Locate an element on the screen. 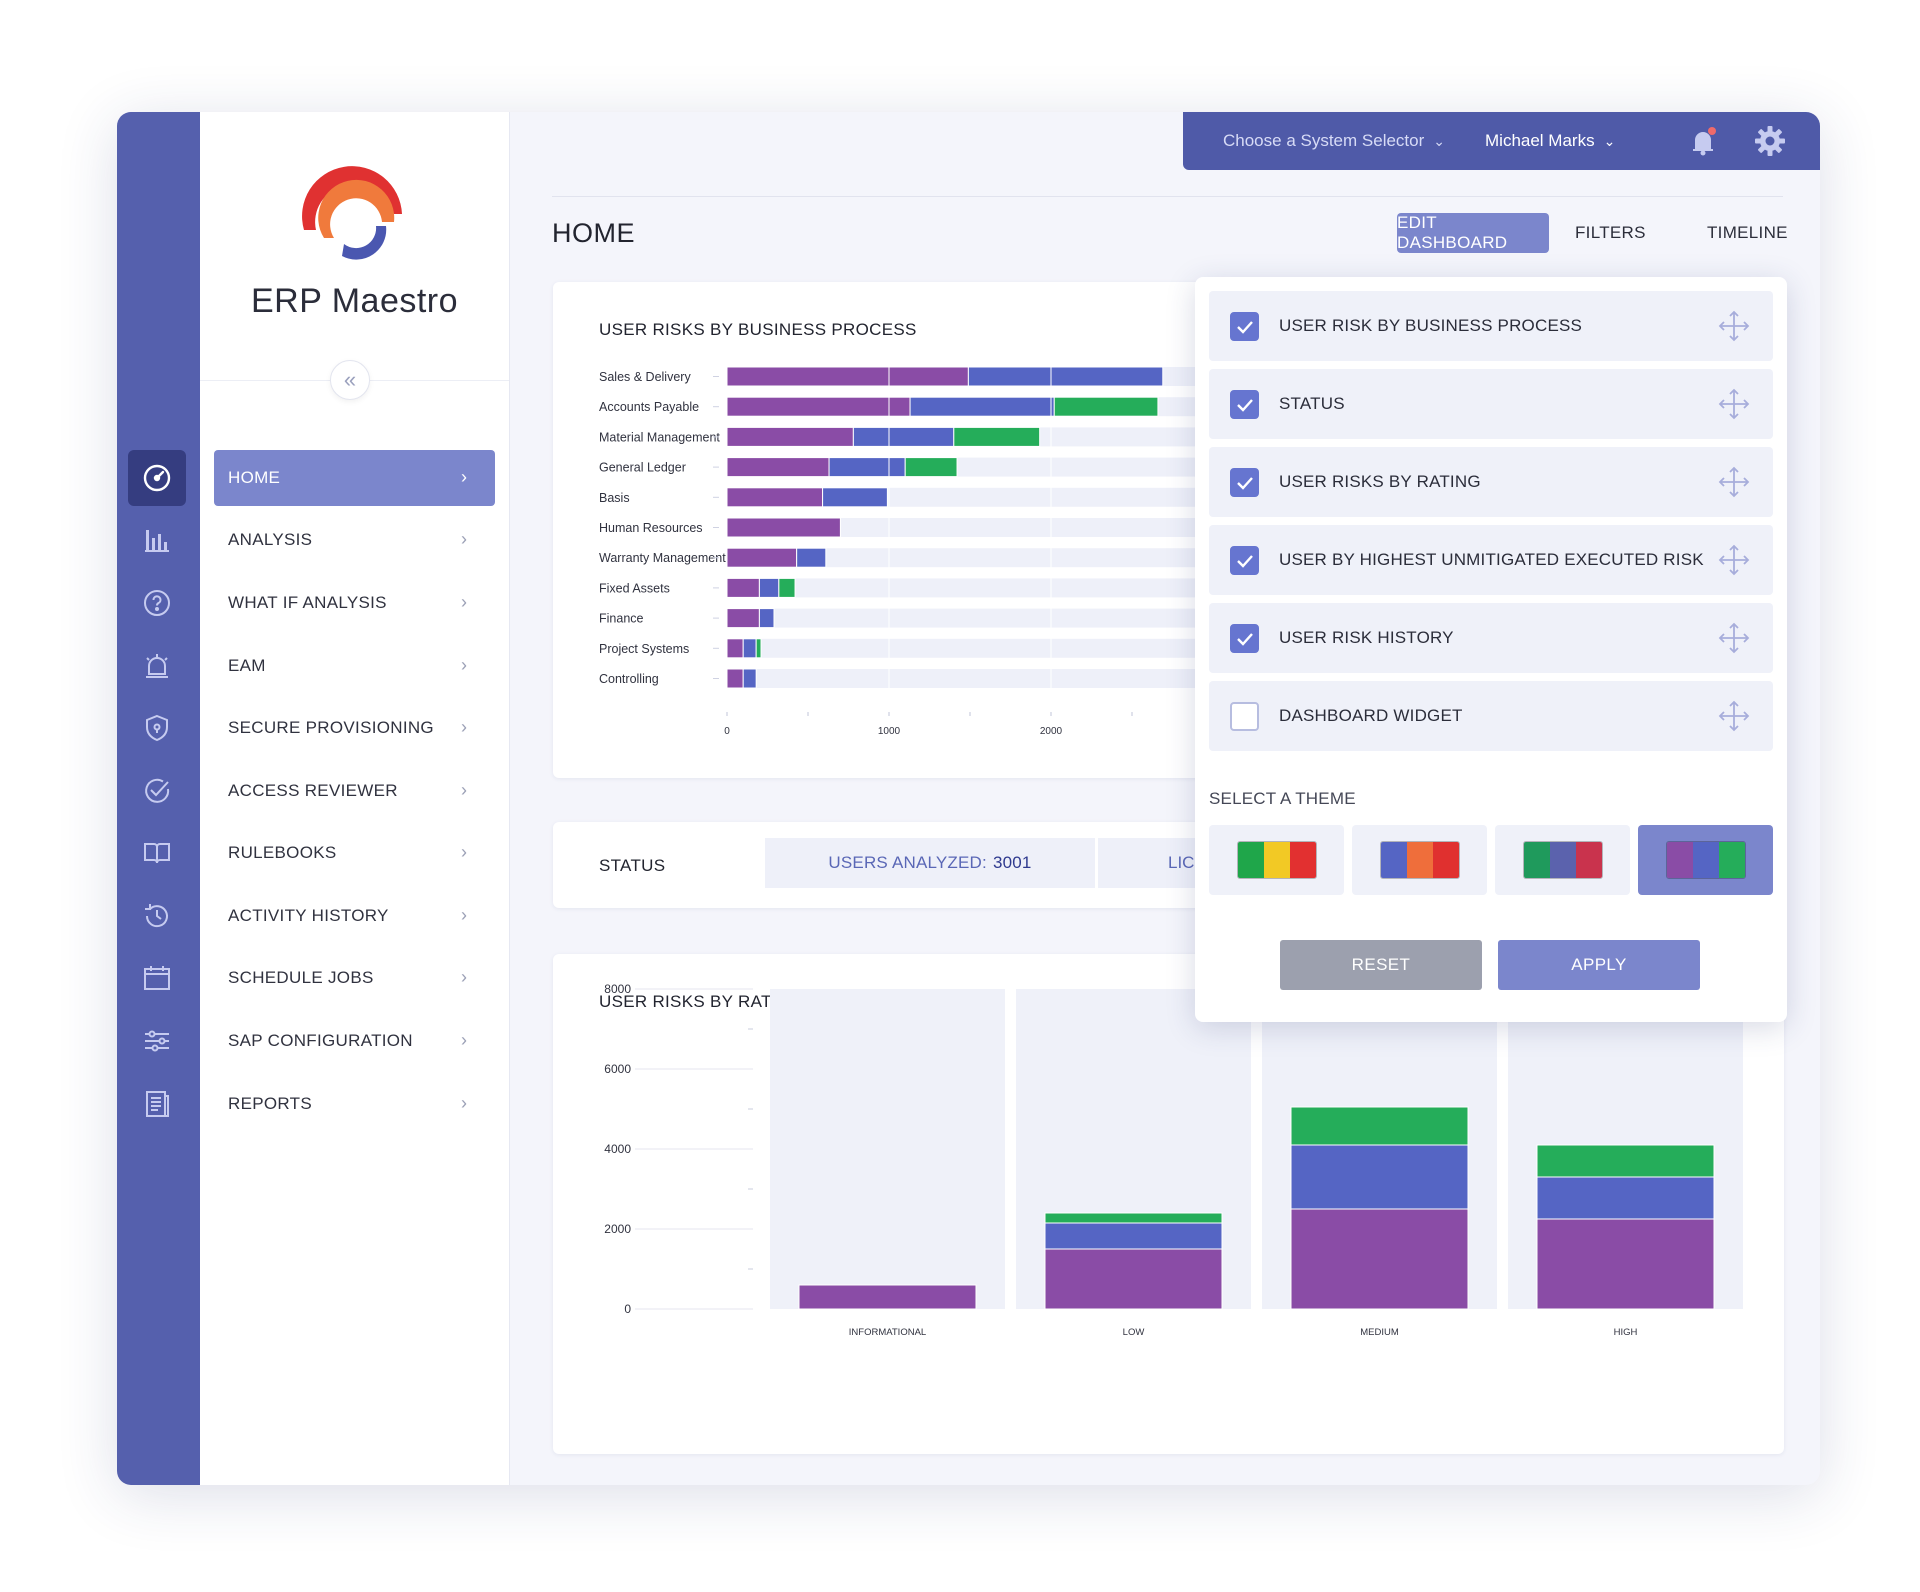  sidebar-item-home: HOME › is located at coordinates (354, 478).